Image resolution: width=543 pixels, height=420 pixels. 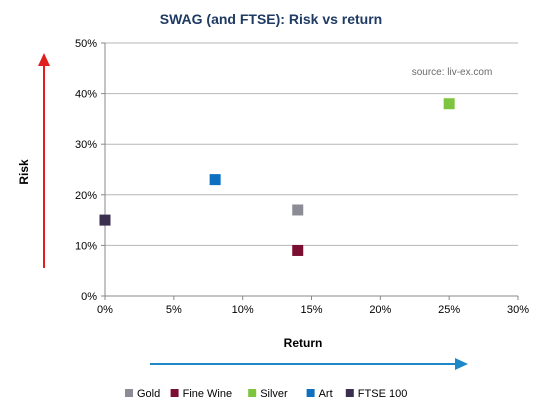 What do you see at coordinates (449, 310) in the screenshot?
I see `x-tick-label: 25%` at bounding box center [449, 310].